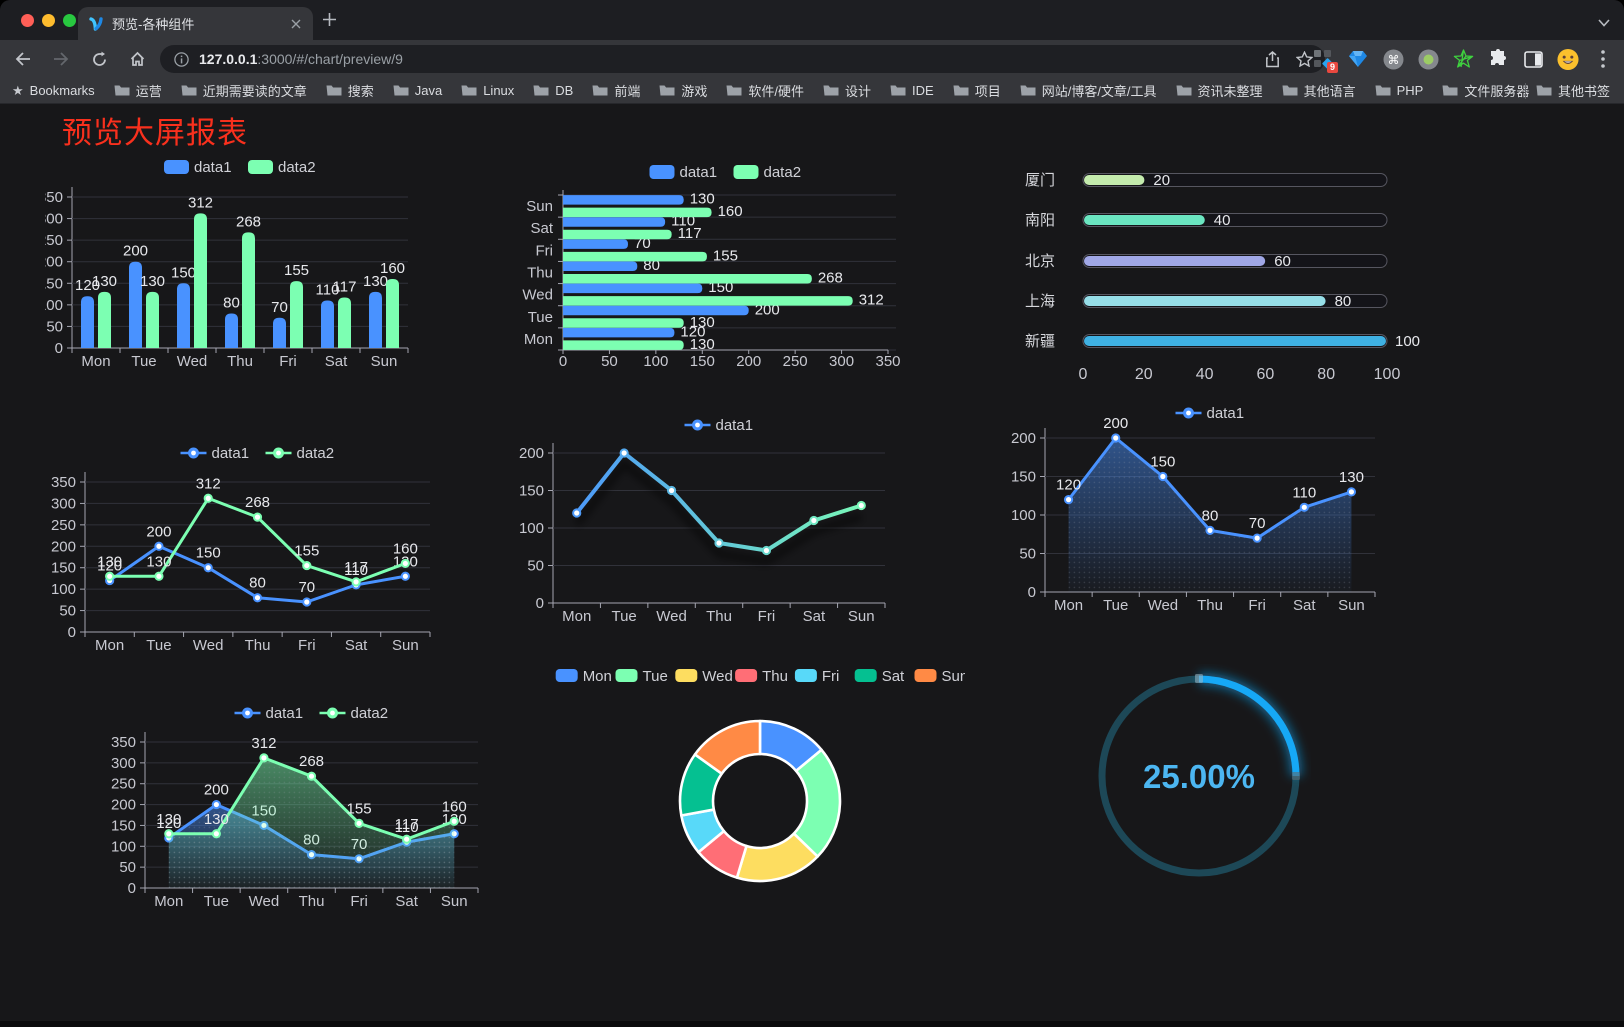 Image resolution: width=1624 pixels, height=1027 pixels. I want to click on tab-search-chevron-icon, so click(1604, 23).